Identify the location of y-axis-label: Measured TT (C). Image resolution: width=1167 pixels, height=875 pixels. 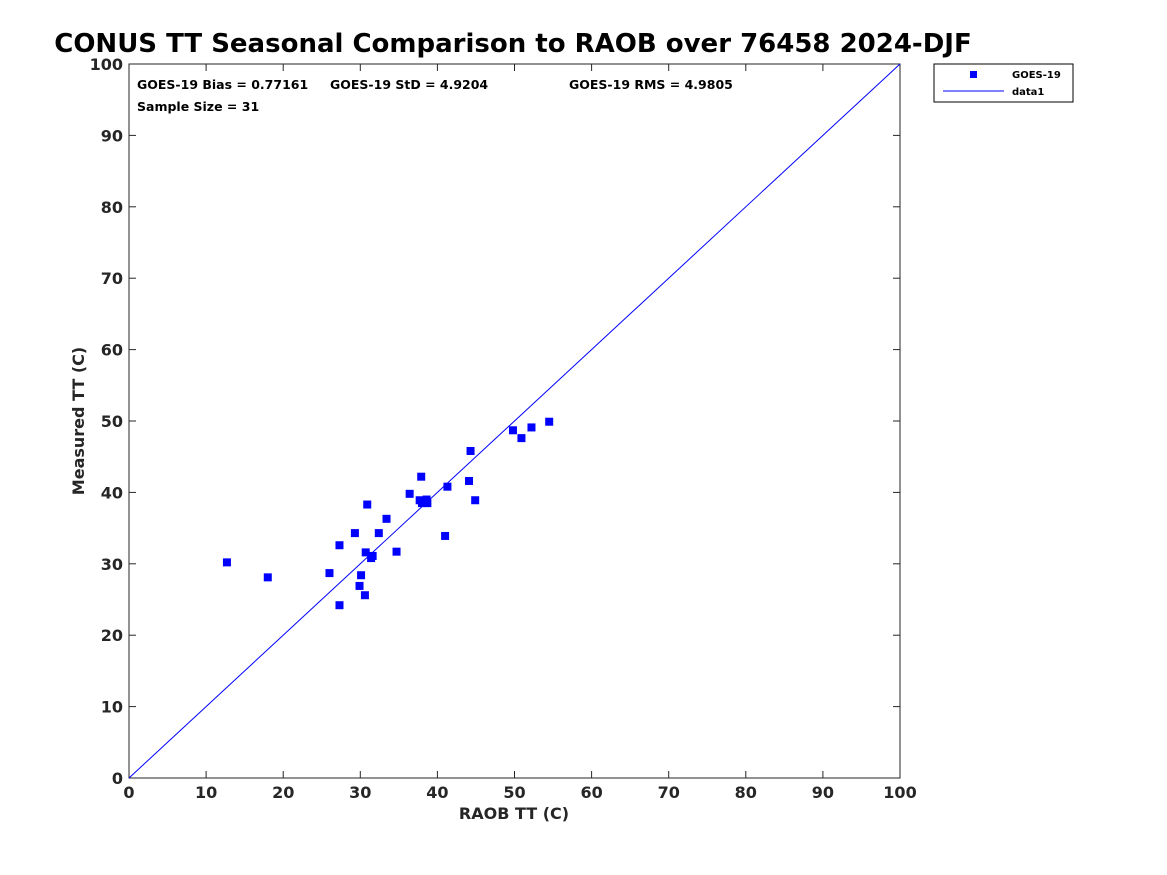
(78, 421).